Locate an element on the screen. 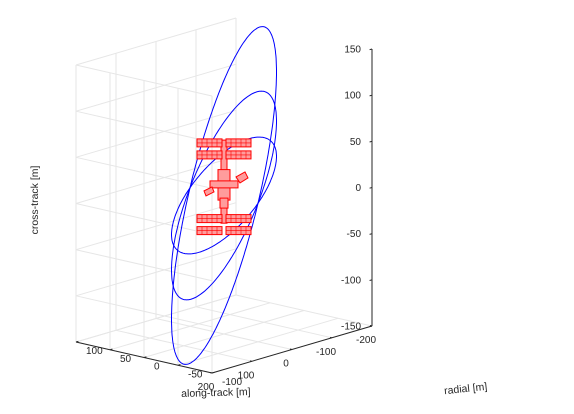 This screenshot has width=574, height=414. z-tick-label: 150 is located at coordinates (352, 50).